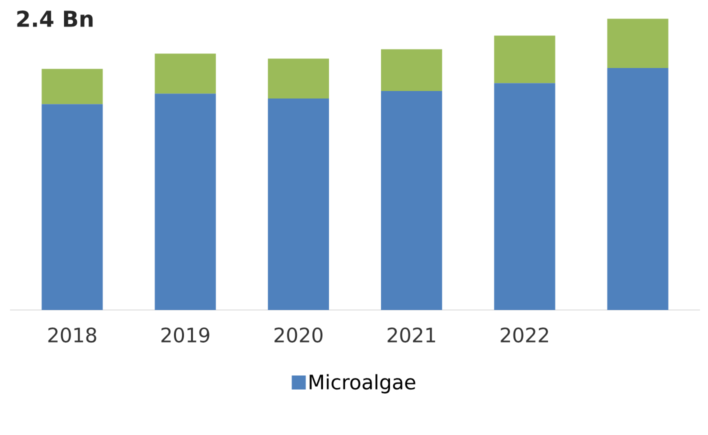  I want to click on x-tick-label: 2018, so click(72, 335).